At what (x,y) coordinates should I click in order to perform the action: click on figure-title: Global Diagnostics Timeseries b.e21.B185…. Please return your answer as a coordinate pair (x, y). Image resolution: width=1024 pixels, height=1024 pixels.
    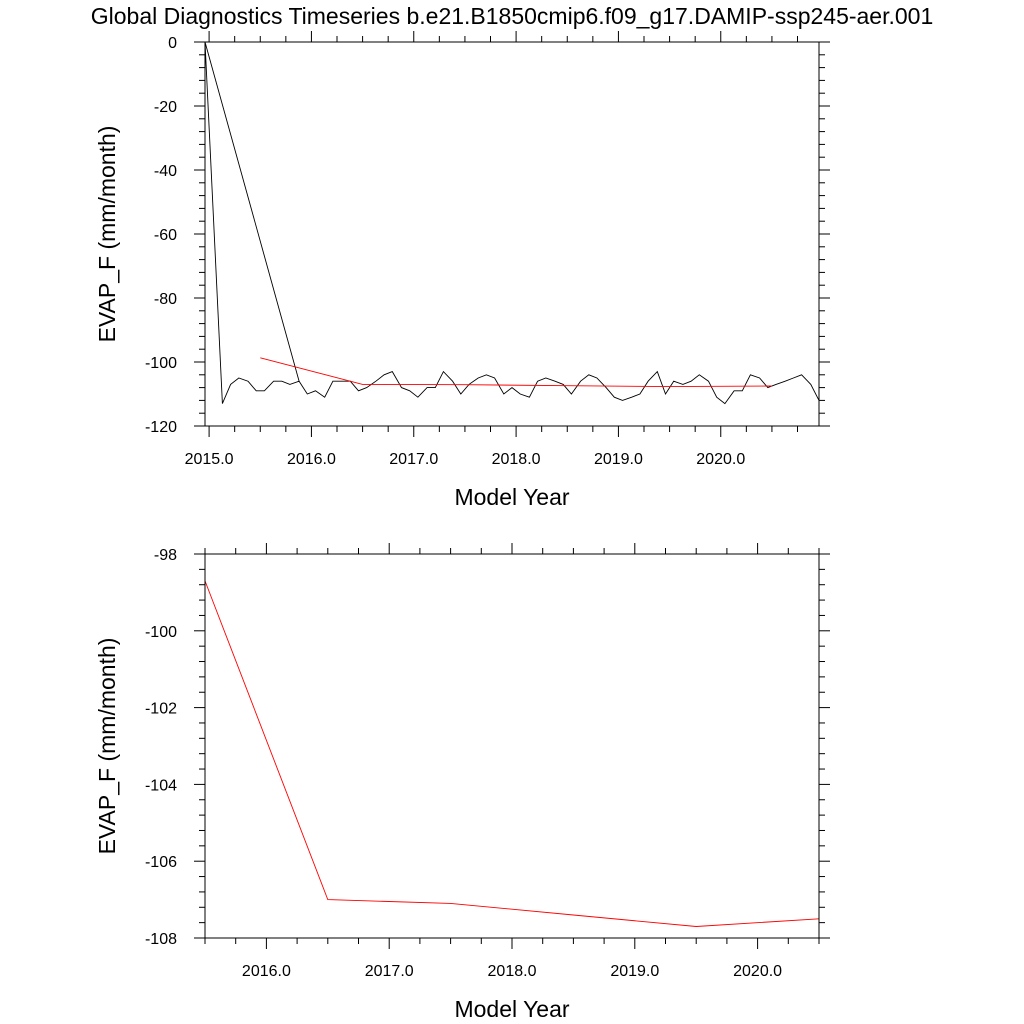
    Looking at the image, I should click on (512, 16).